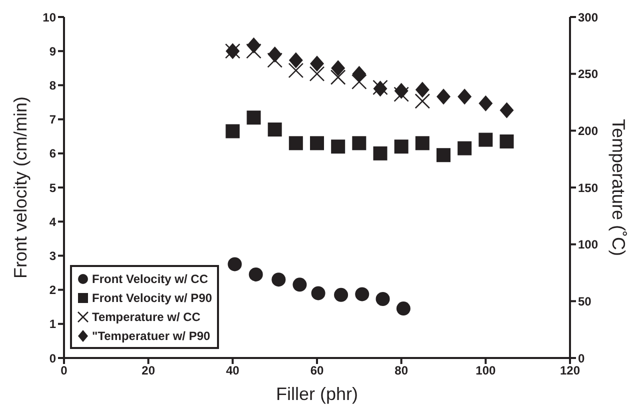  What do you see at coordinates (52, 187) in the screenshot?
I see `y-tick-label: 5` at bounding box center [52, 187].